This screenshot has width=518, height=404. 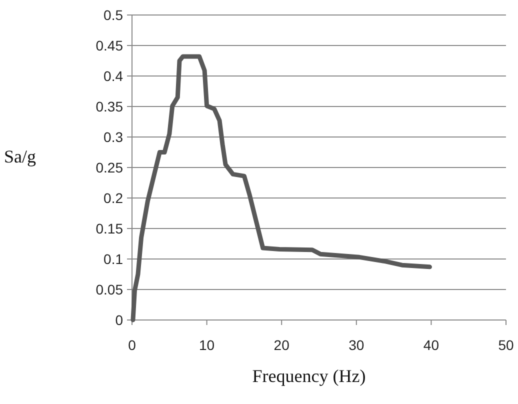 What do you see at coordinates (309, 376) in the screenshot?
I see `x-axis-title: Frequency (Hz)` at bounding box center [309, 376].